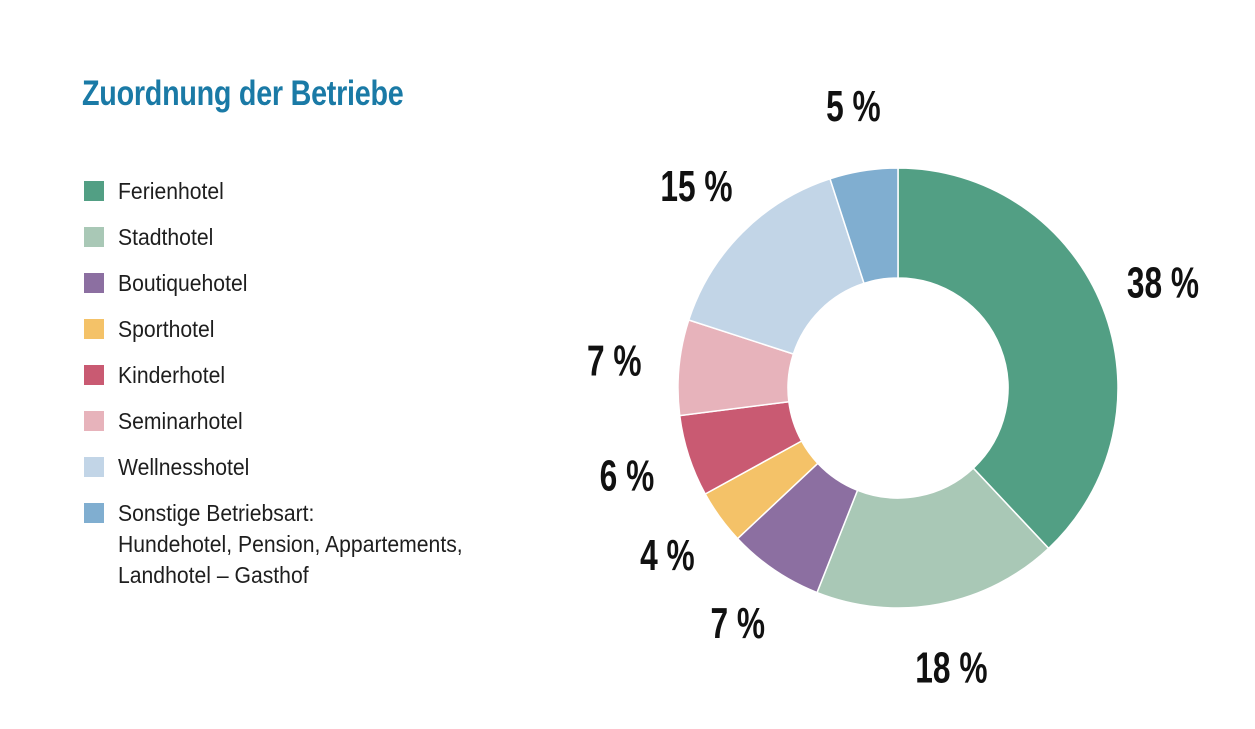 The image size is (1255, 729). I want to click on label-kinderhotel: 6 %, so click(627, 475).